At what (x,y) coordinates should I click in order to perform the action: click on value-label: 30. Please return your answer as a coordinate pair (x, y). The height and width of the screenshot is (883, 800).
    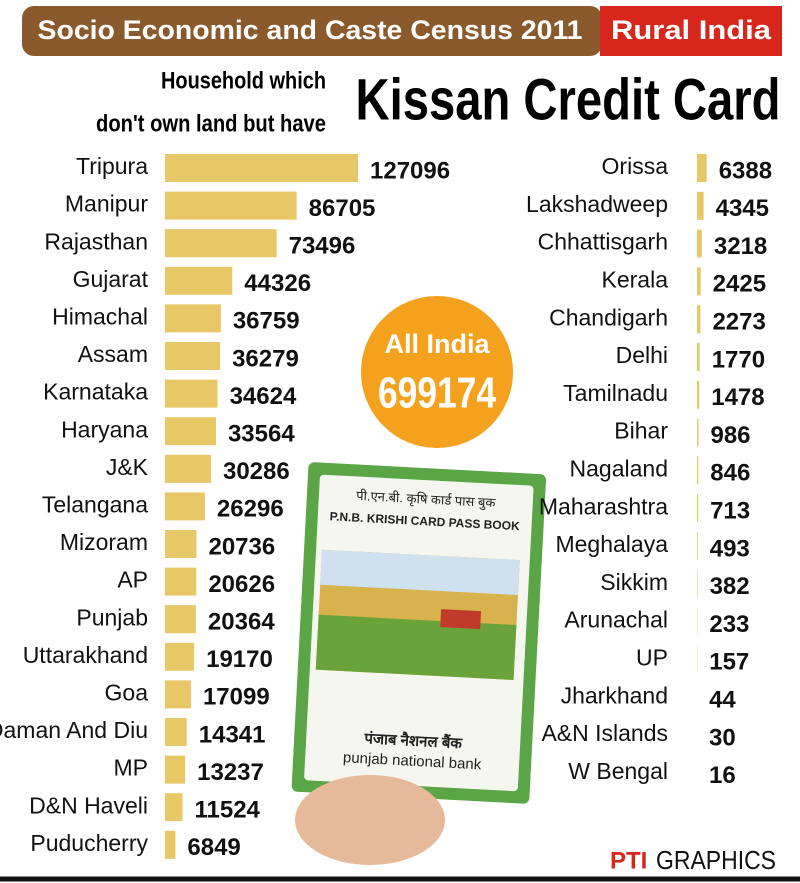
    Looking at the image, I should click on (722, 737).